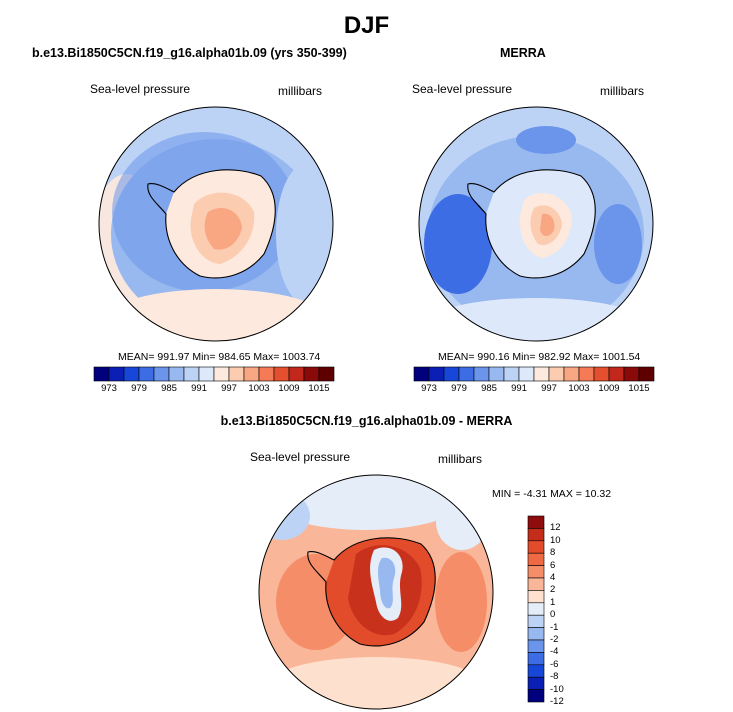 This screenshot has height=712, width=733. What do you see at coordinates (609, 388) in the screenshot?
I see `right-colorbar-tick-6: 1009` at bounding box center [609, 388].